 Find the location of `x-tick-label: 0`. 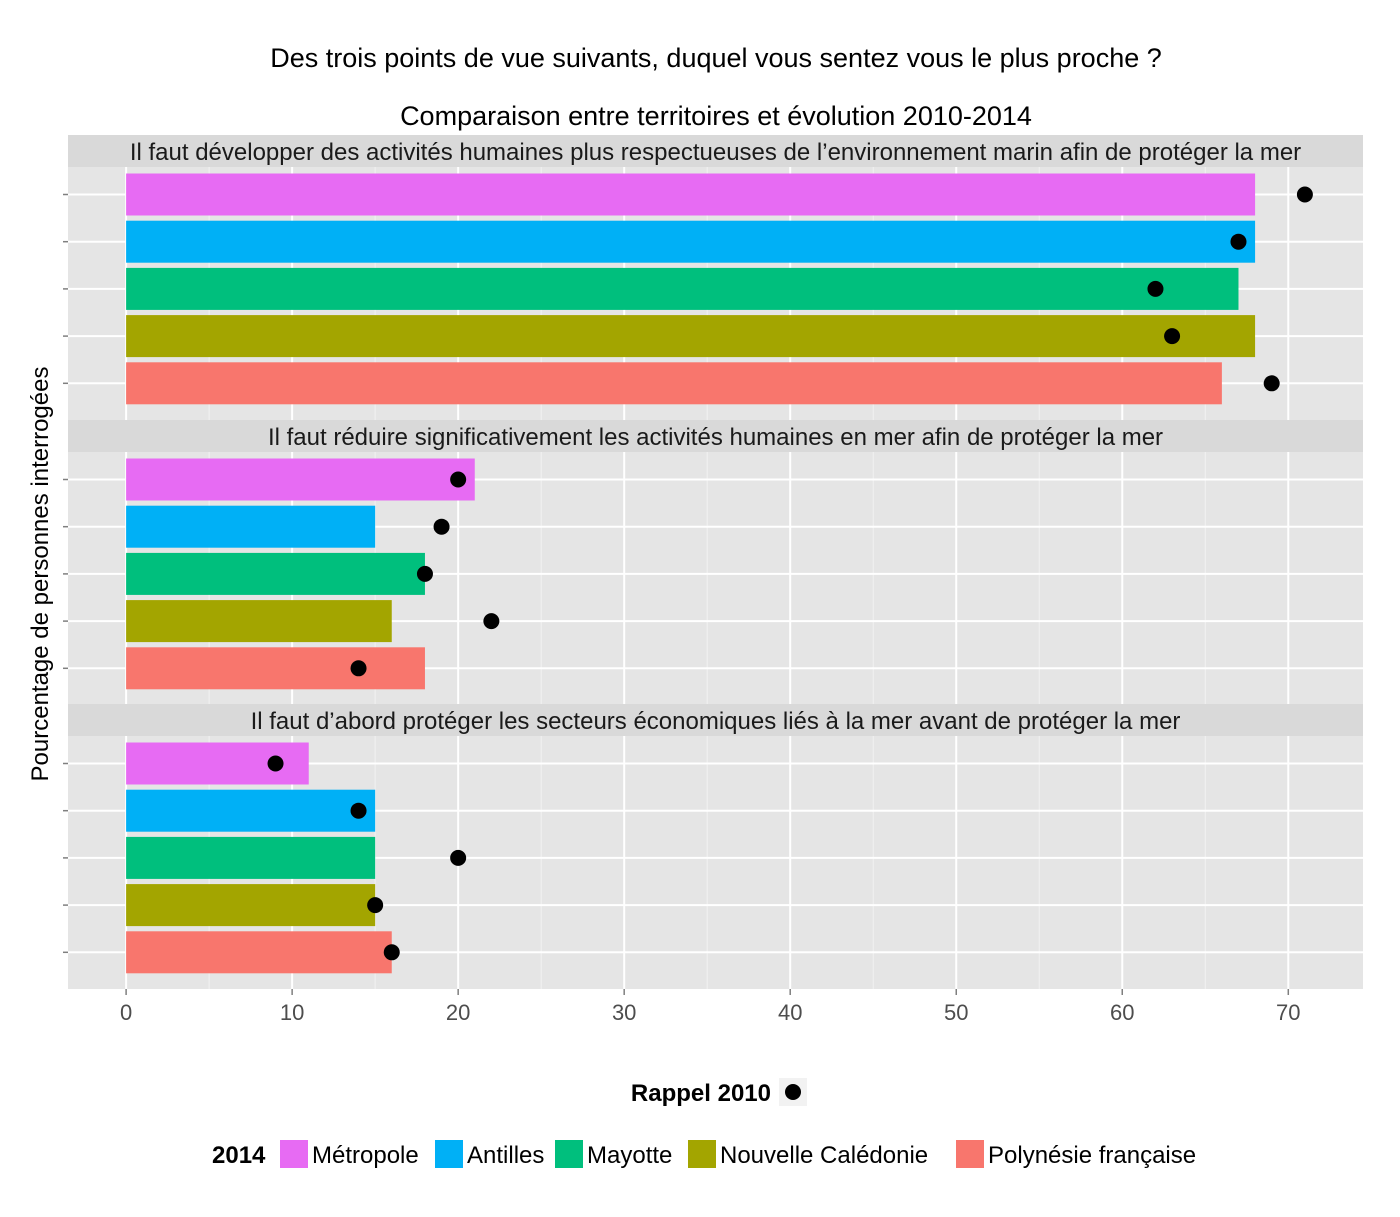

x-tick-label: 0 is located at coordinates (126, 1012).